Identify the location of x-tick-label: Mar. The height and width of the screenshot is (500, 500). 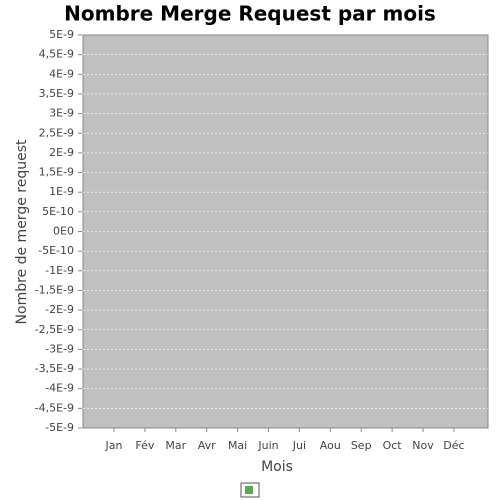
(175, 445).